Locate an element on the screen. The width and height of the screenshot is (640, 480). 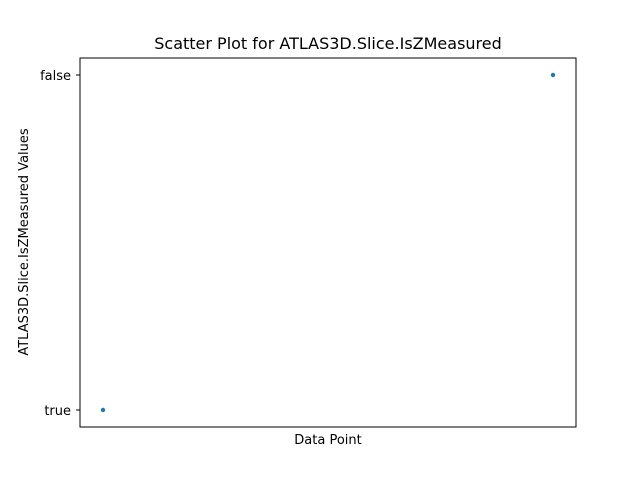
y-tick-label-true: true is located at coordinates (57, 411).